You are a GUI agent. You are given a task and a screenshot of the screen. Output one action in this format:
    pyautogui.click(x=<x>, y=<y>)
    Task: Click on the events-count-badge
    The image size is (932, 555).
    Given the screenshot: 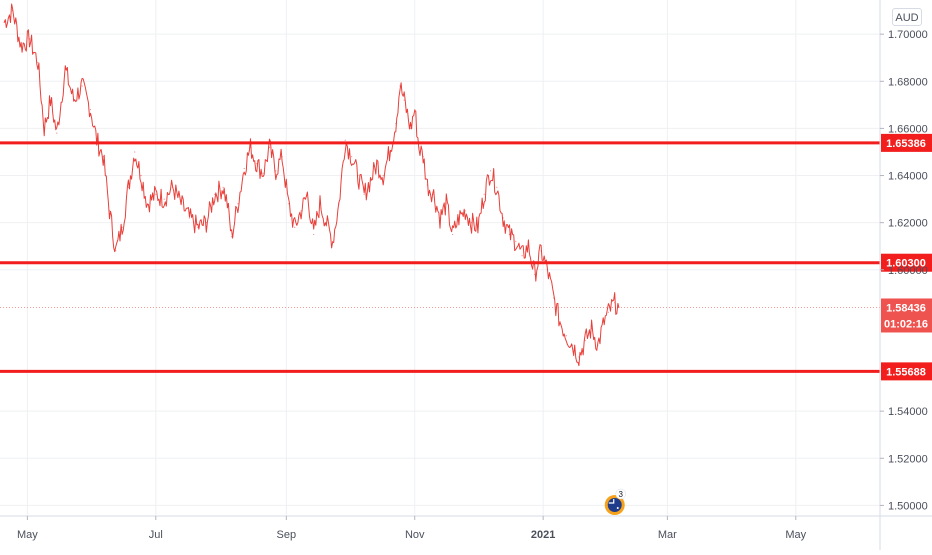 What is the action you would take?
    pyautogui.click(x=620, y=494)
    